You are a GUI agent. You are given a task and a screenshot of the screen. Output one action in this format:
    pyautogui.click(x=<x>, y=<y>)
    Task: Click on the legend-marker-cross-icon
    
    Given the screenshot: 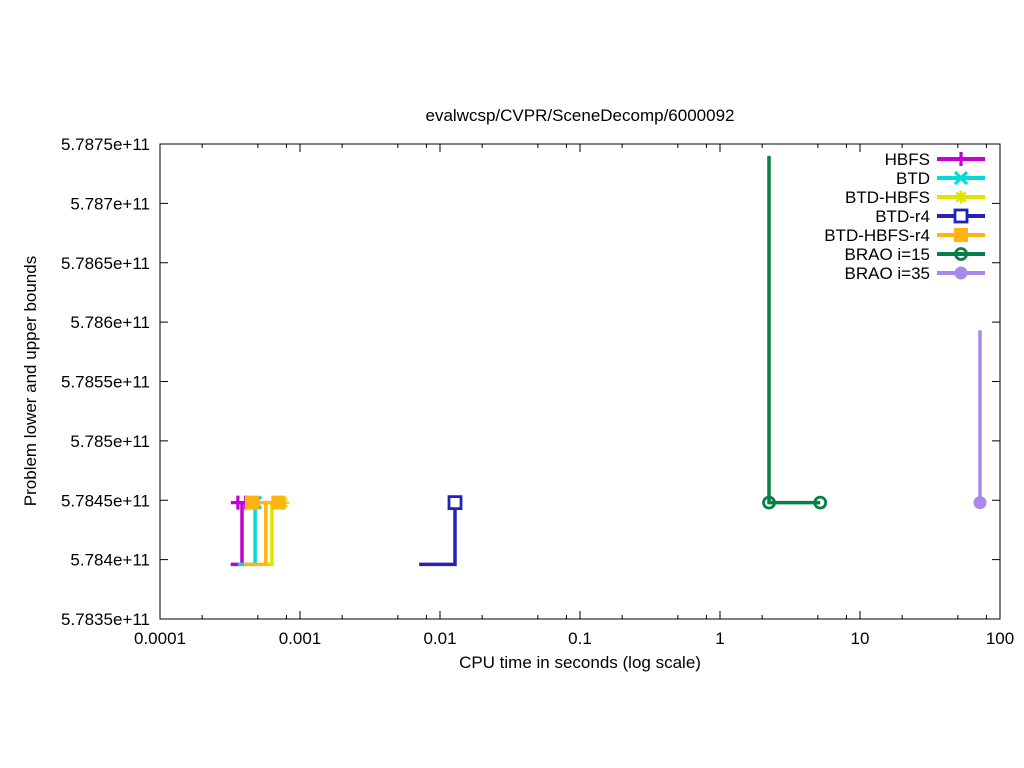 What is the action you would take?
    pyautogui.click(x=961, y=178)
    